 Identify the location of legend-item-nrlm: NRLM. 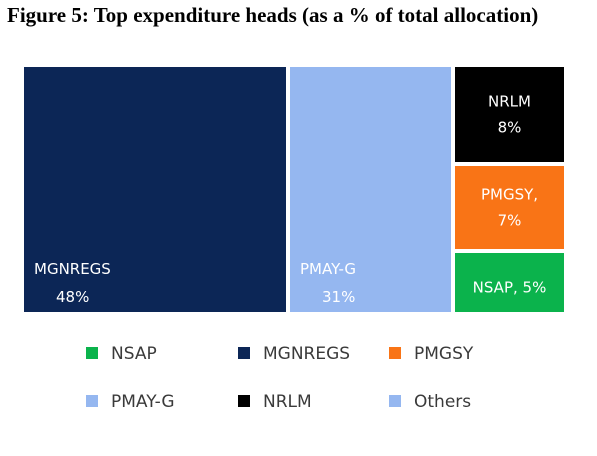
(275, 402).